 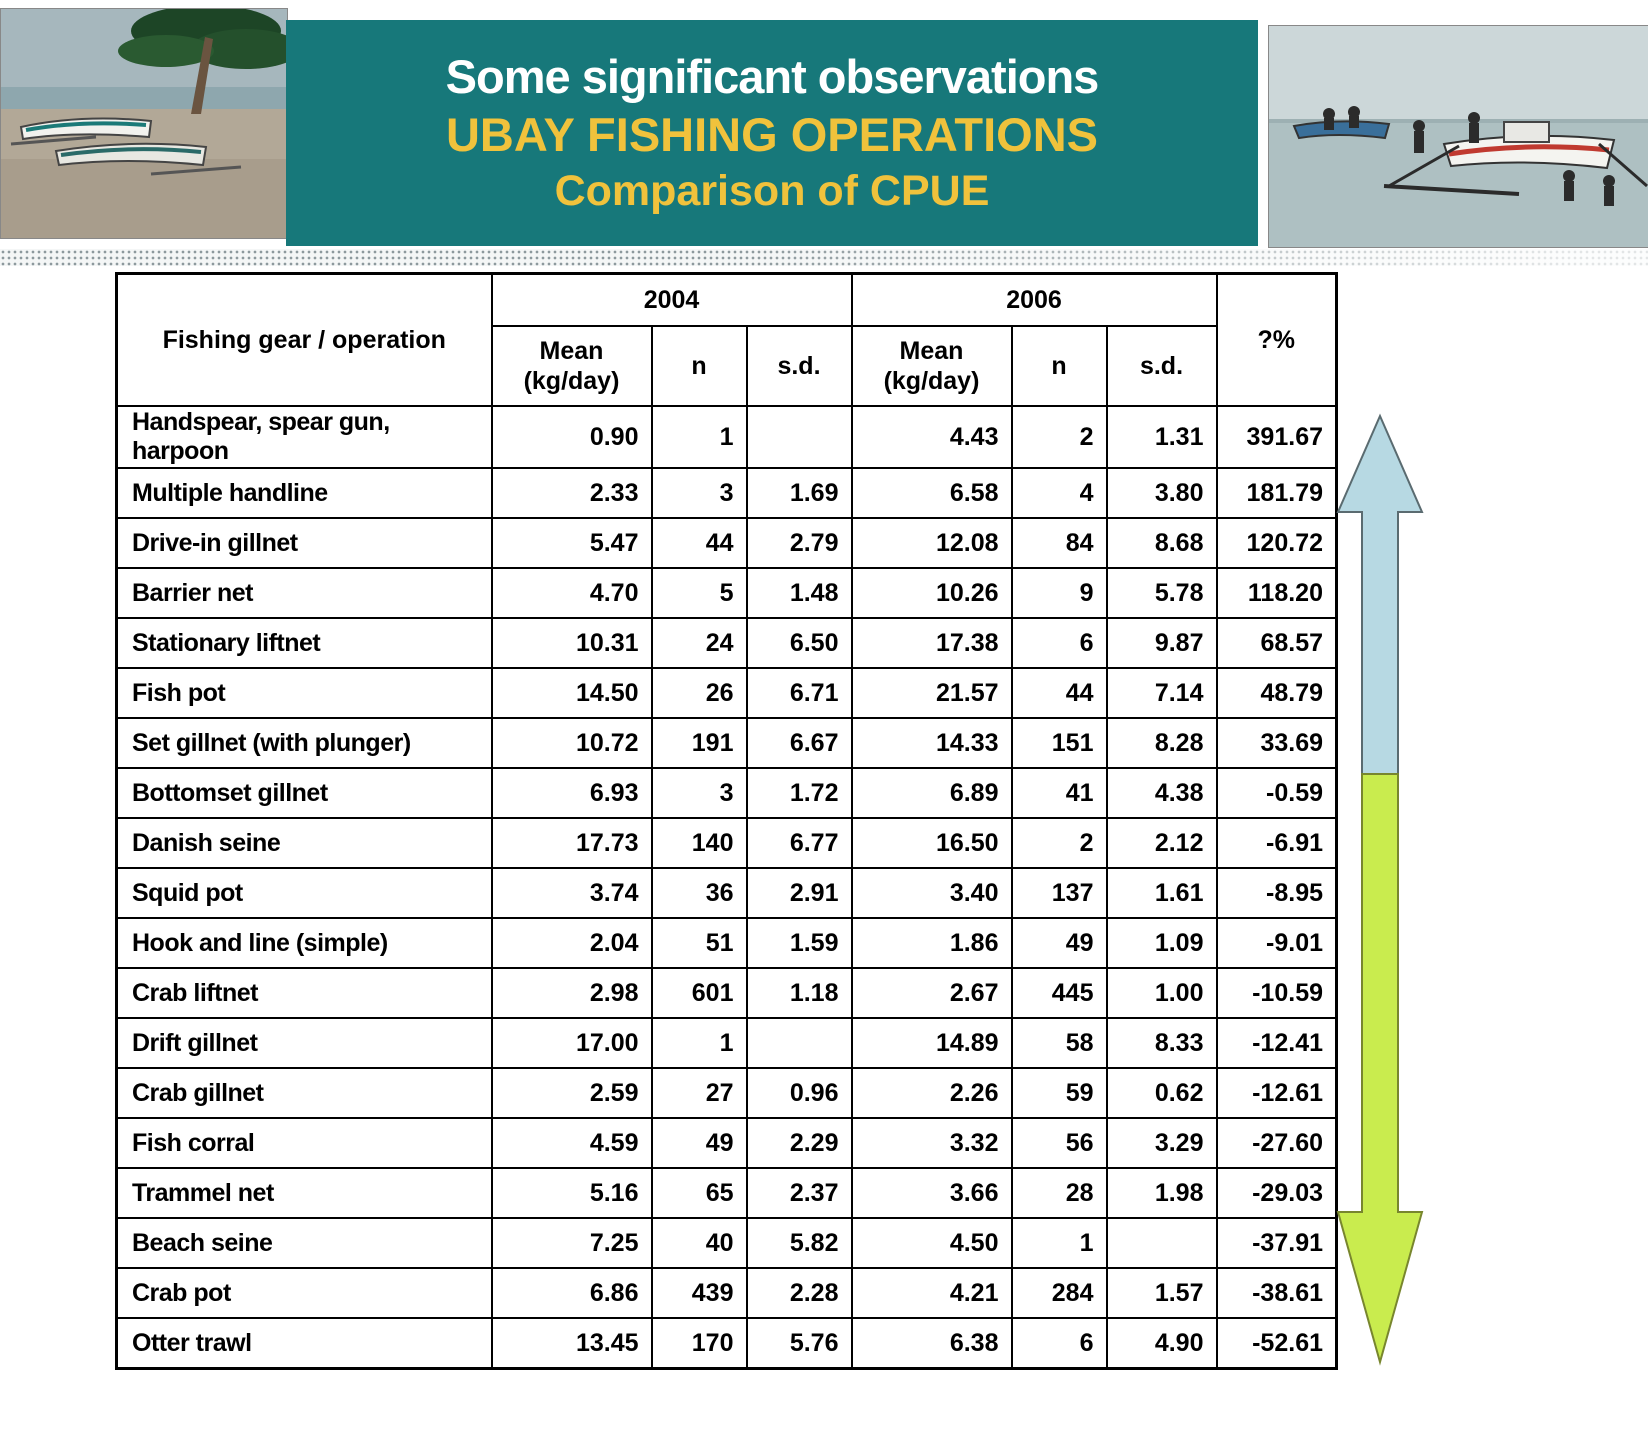 What do you see at coordinates (799, 1243) in the screenshot?
I see `value-cell: 5.82` at bounding box center [799, 1243].